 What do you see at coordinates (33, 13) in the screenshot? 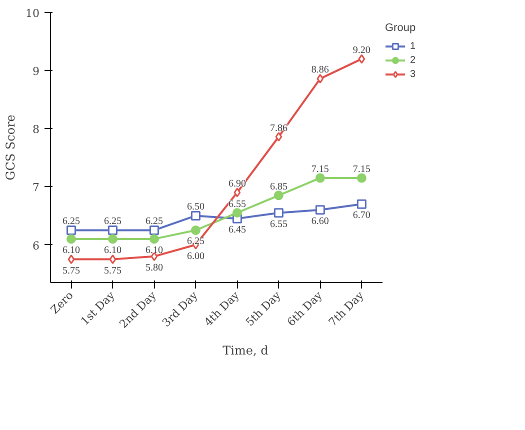
I see `y-tick-label: 10` at bounding box center [33, 13].